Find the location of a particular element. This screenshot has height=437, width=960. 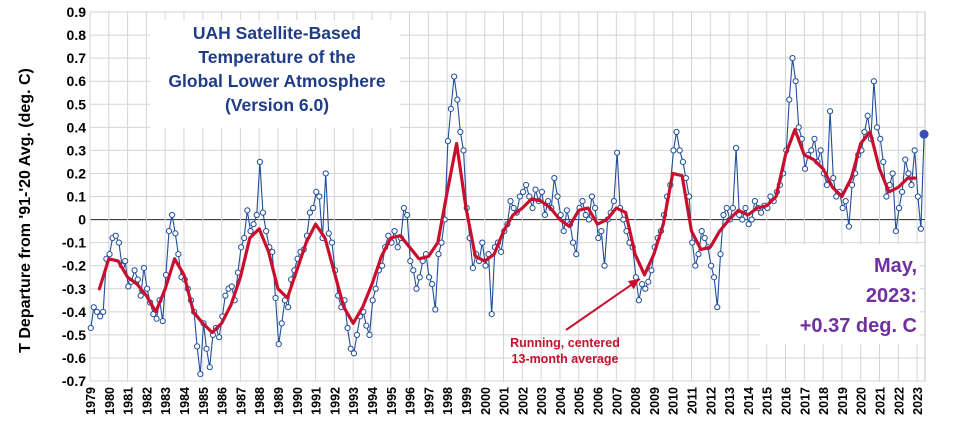

x-tick-label: 2003 is located at coordinates (542, 401).